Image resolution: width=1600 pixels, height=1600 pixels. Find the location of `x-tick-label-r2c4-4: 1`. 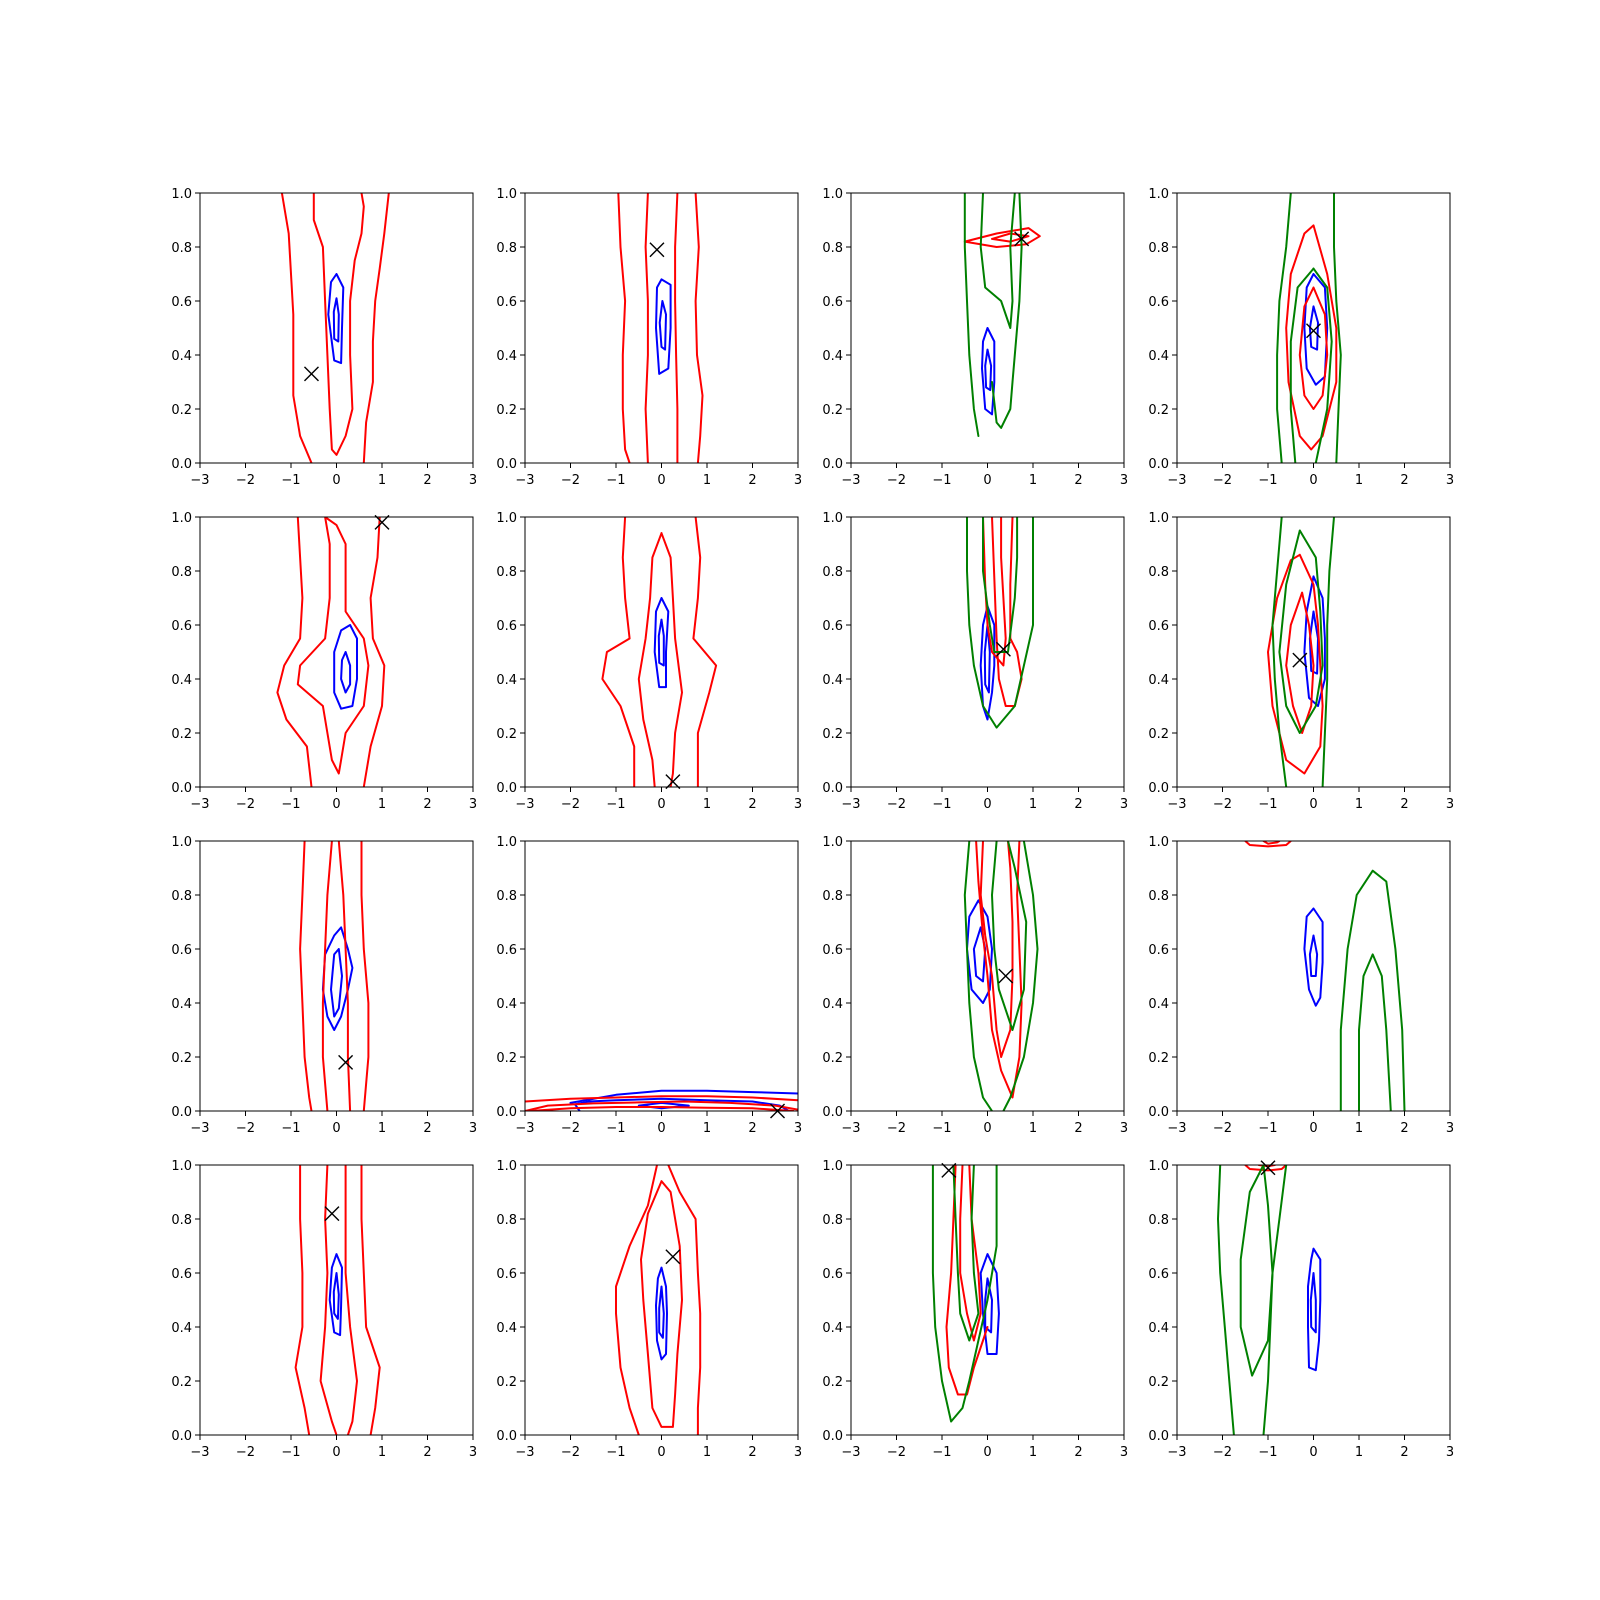

x-tick-label-r2c4-4: 1 is located at coordinates (1359, 804).